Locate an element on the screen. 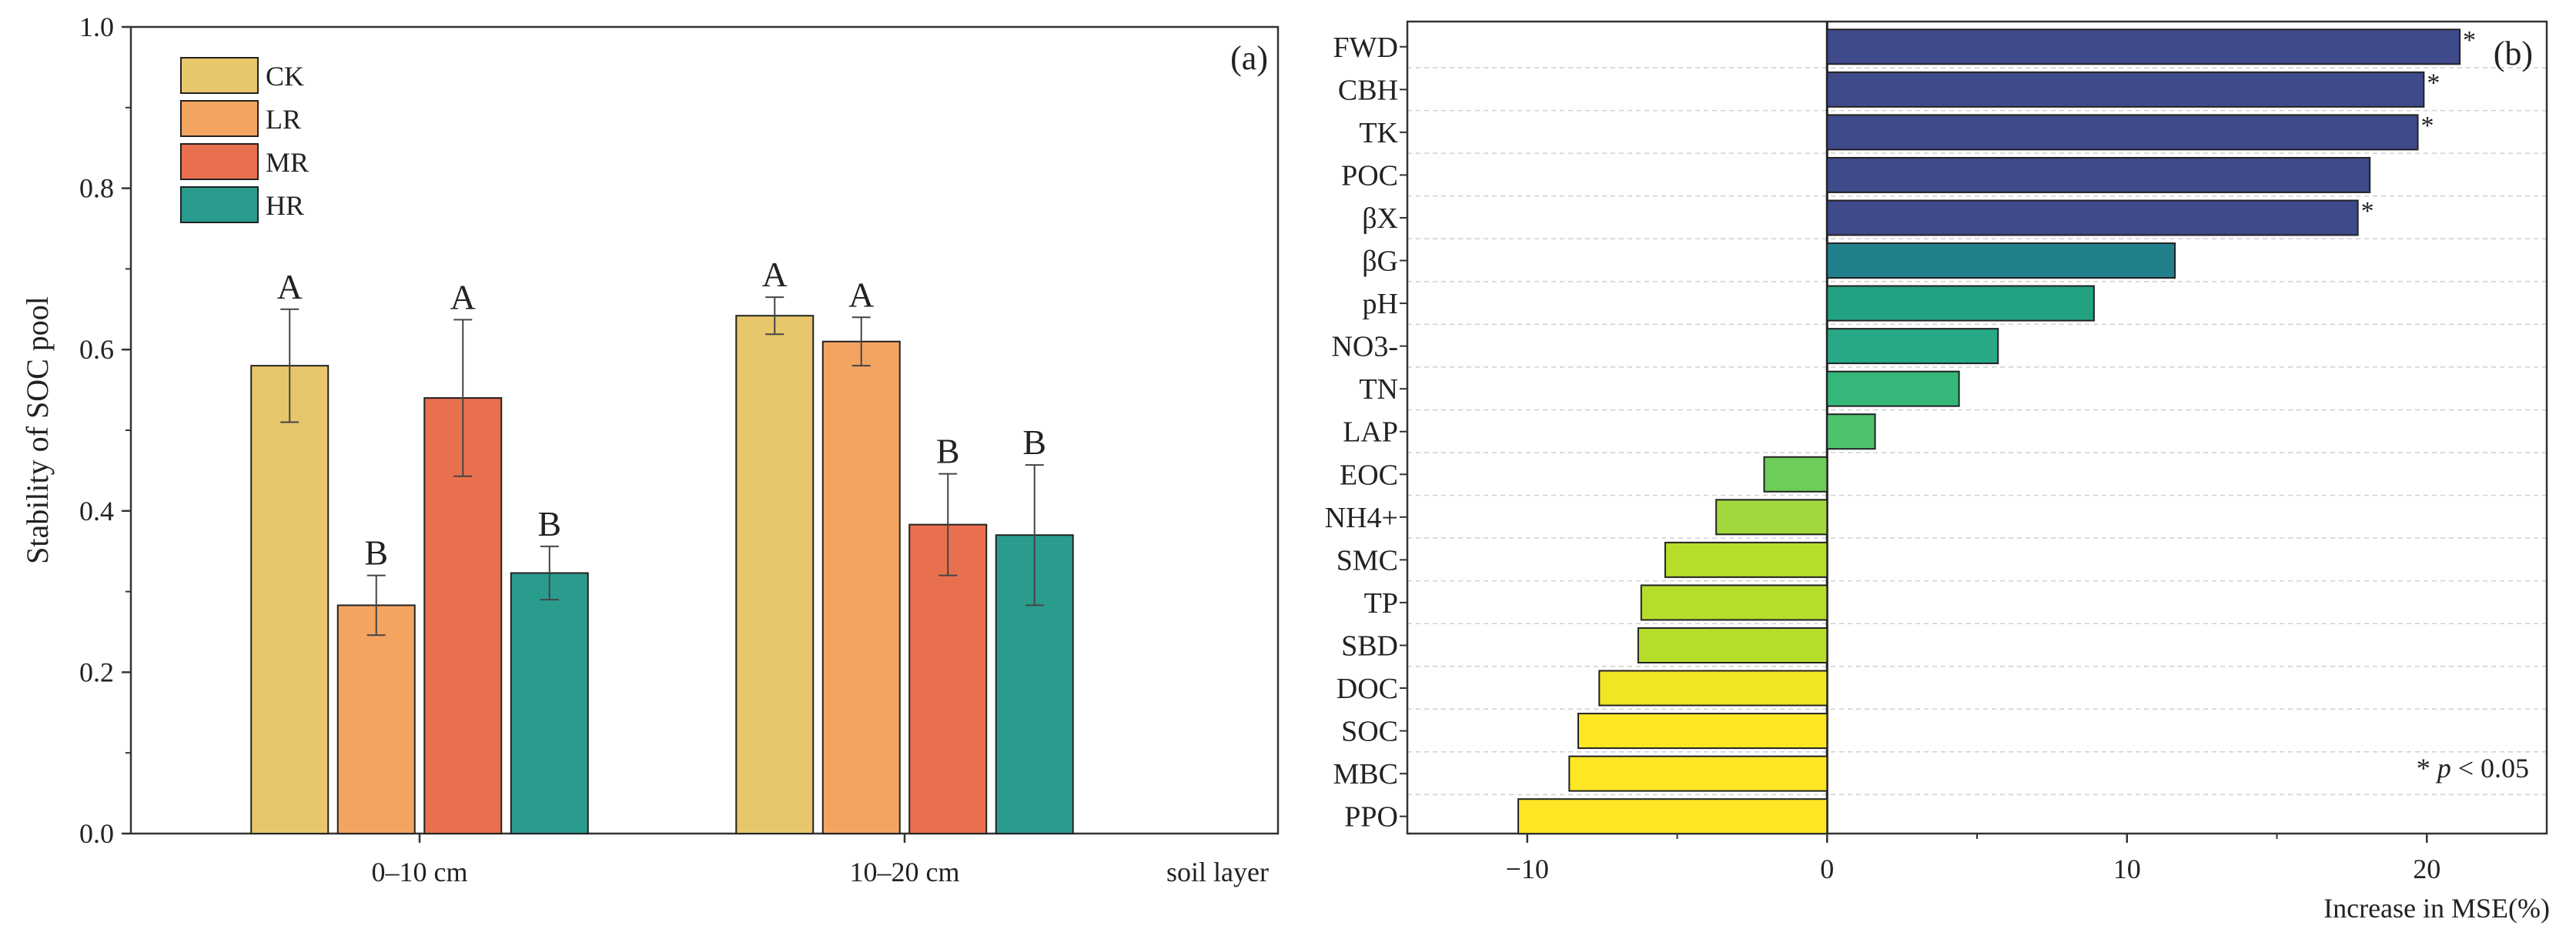  p-value-note: * p < 0.05 is located at coordinates (2473, 768).